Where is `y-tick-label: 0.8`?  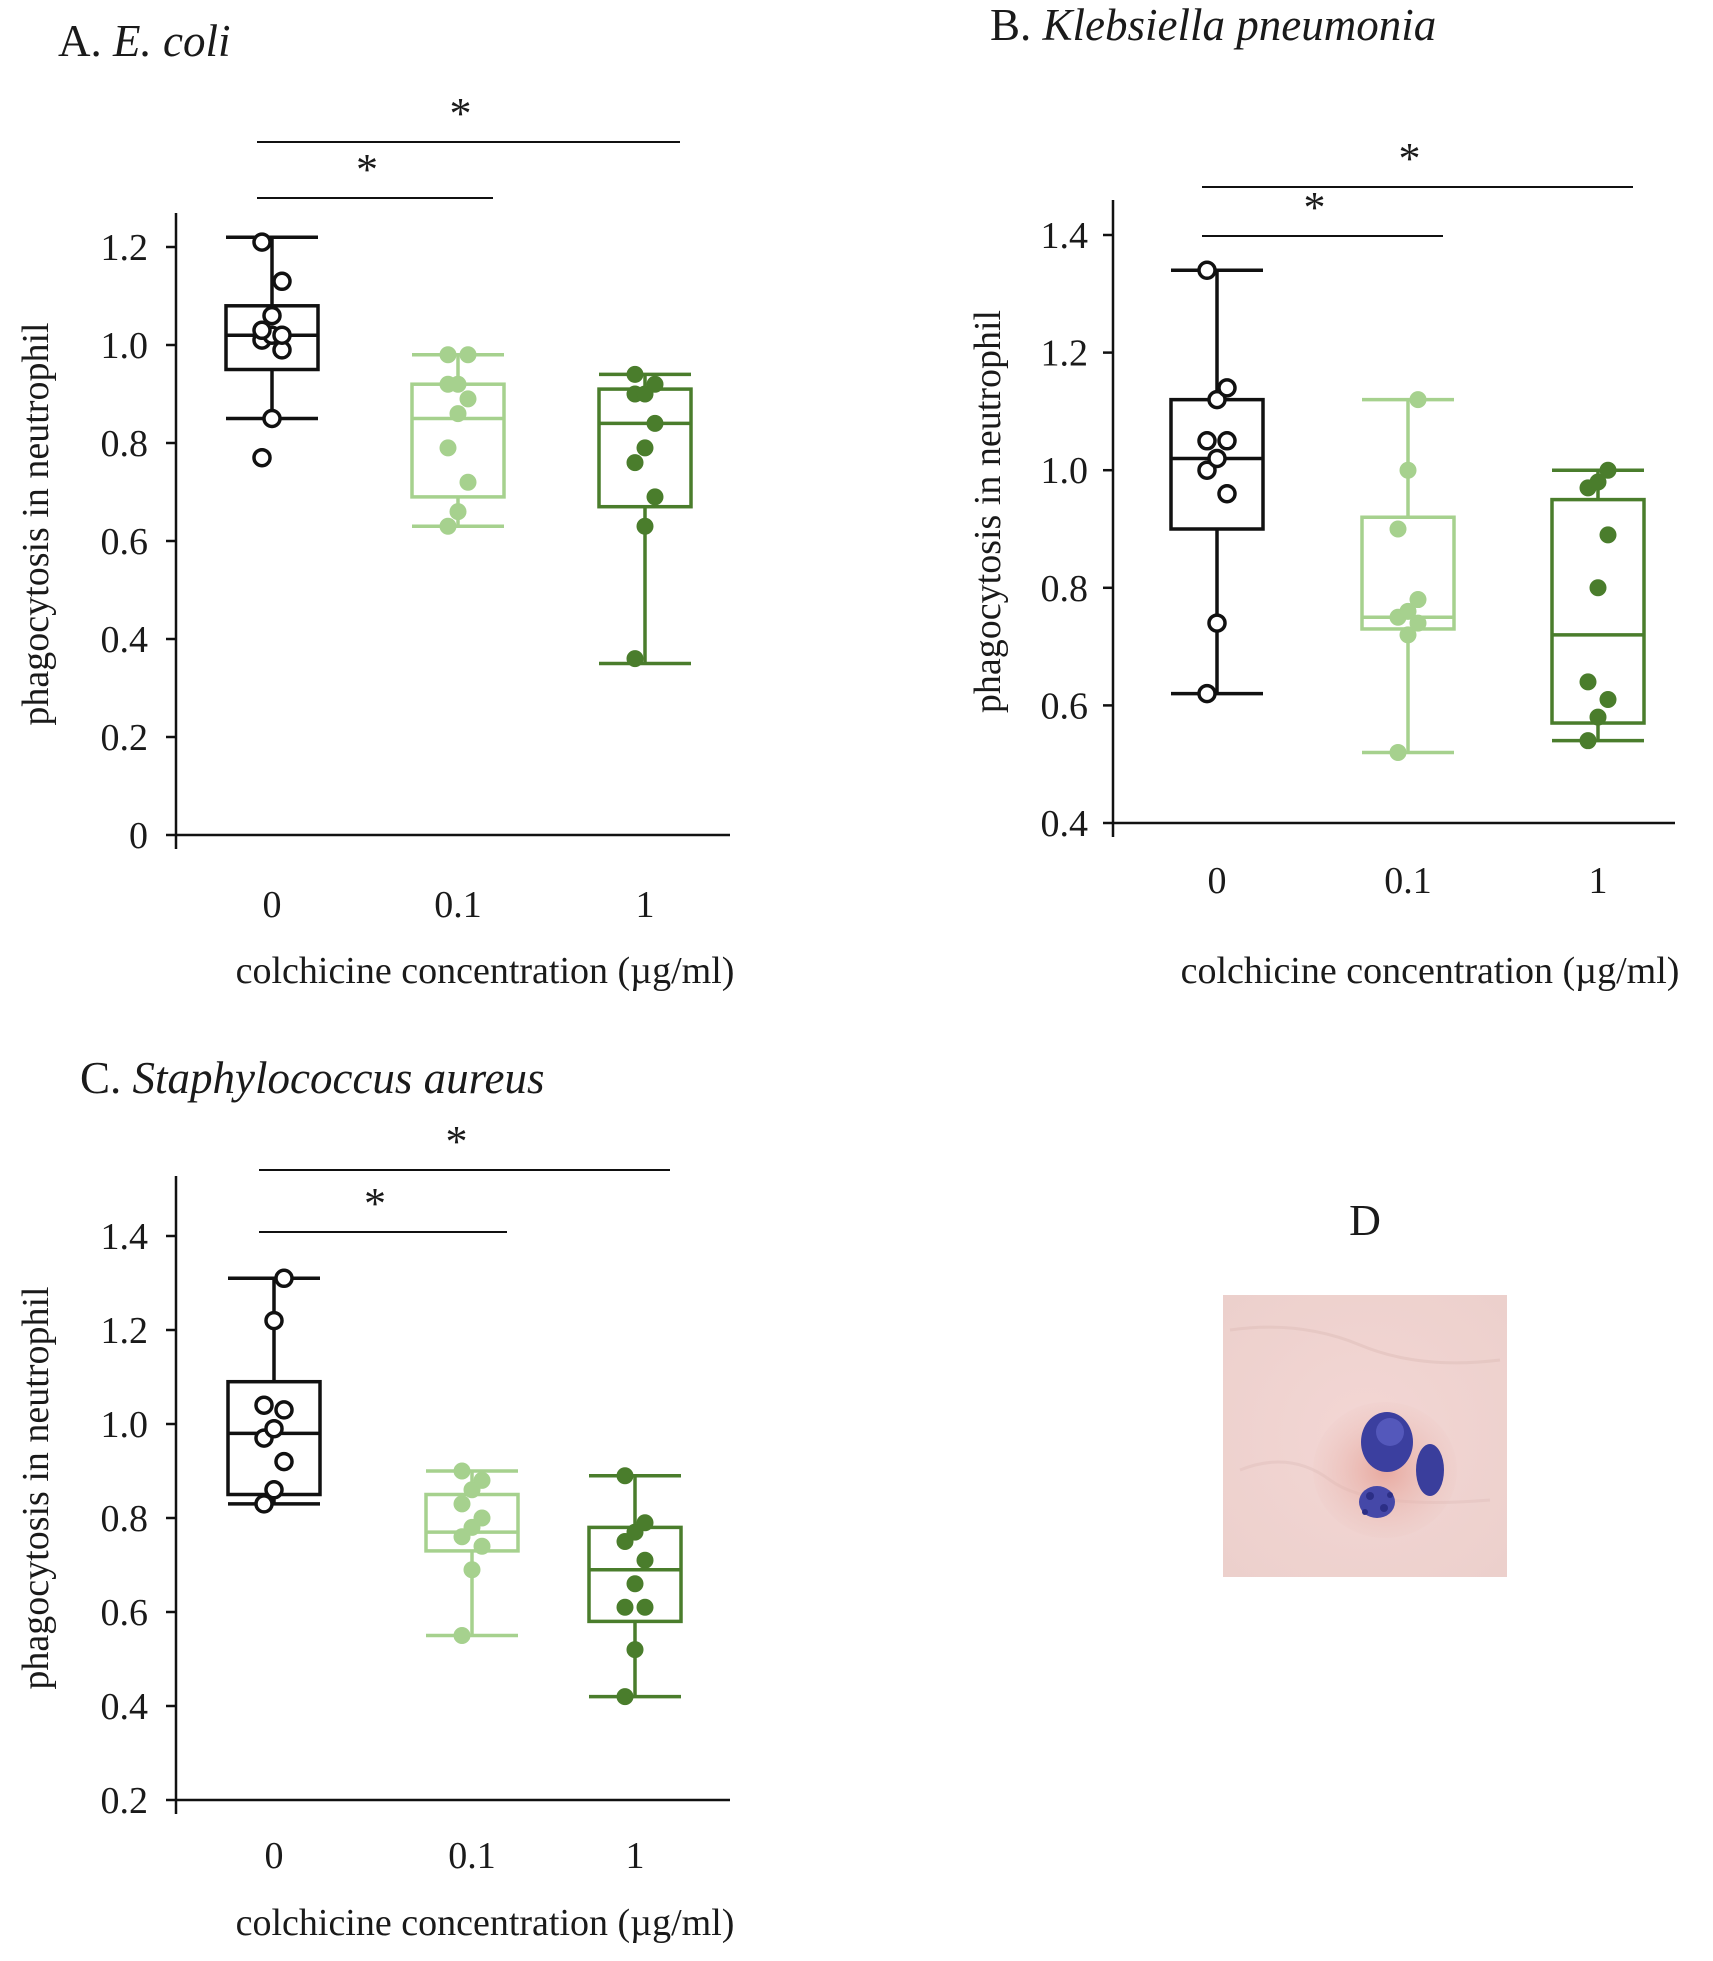 y-tick-label: 0.8 is located at coordinates (125, 444).